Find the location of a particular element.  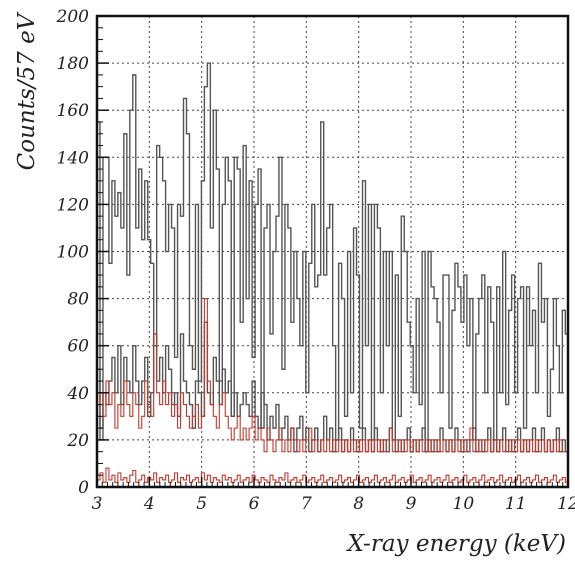

y-tick-label: 140 is located at coordinates (73, 158).